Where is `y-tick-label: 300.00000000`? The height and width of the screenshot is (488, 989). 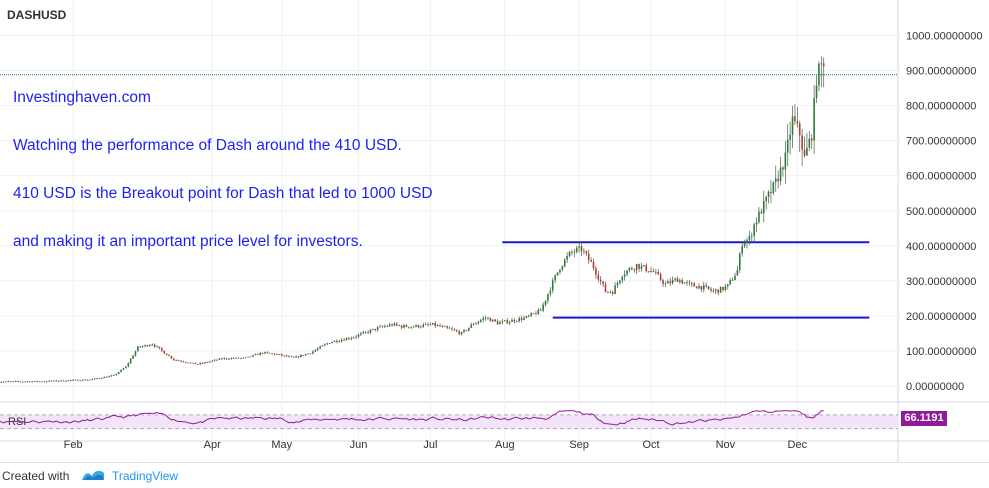 y-tick-label: 300.00000000 is located at coordinates (941, 282).